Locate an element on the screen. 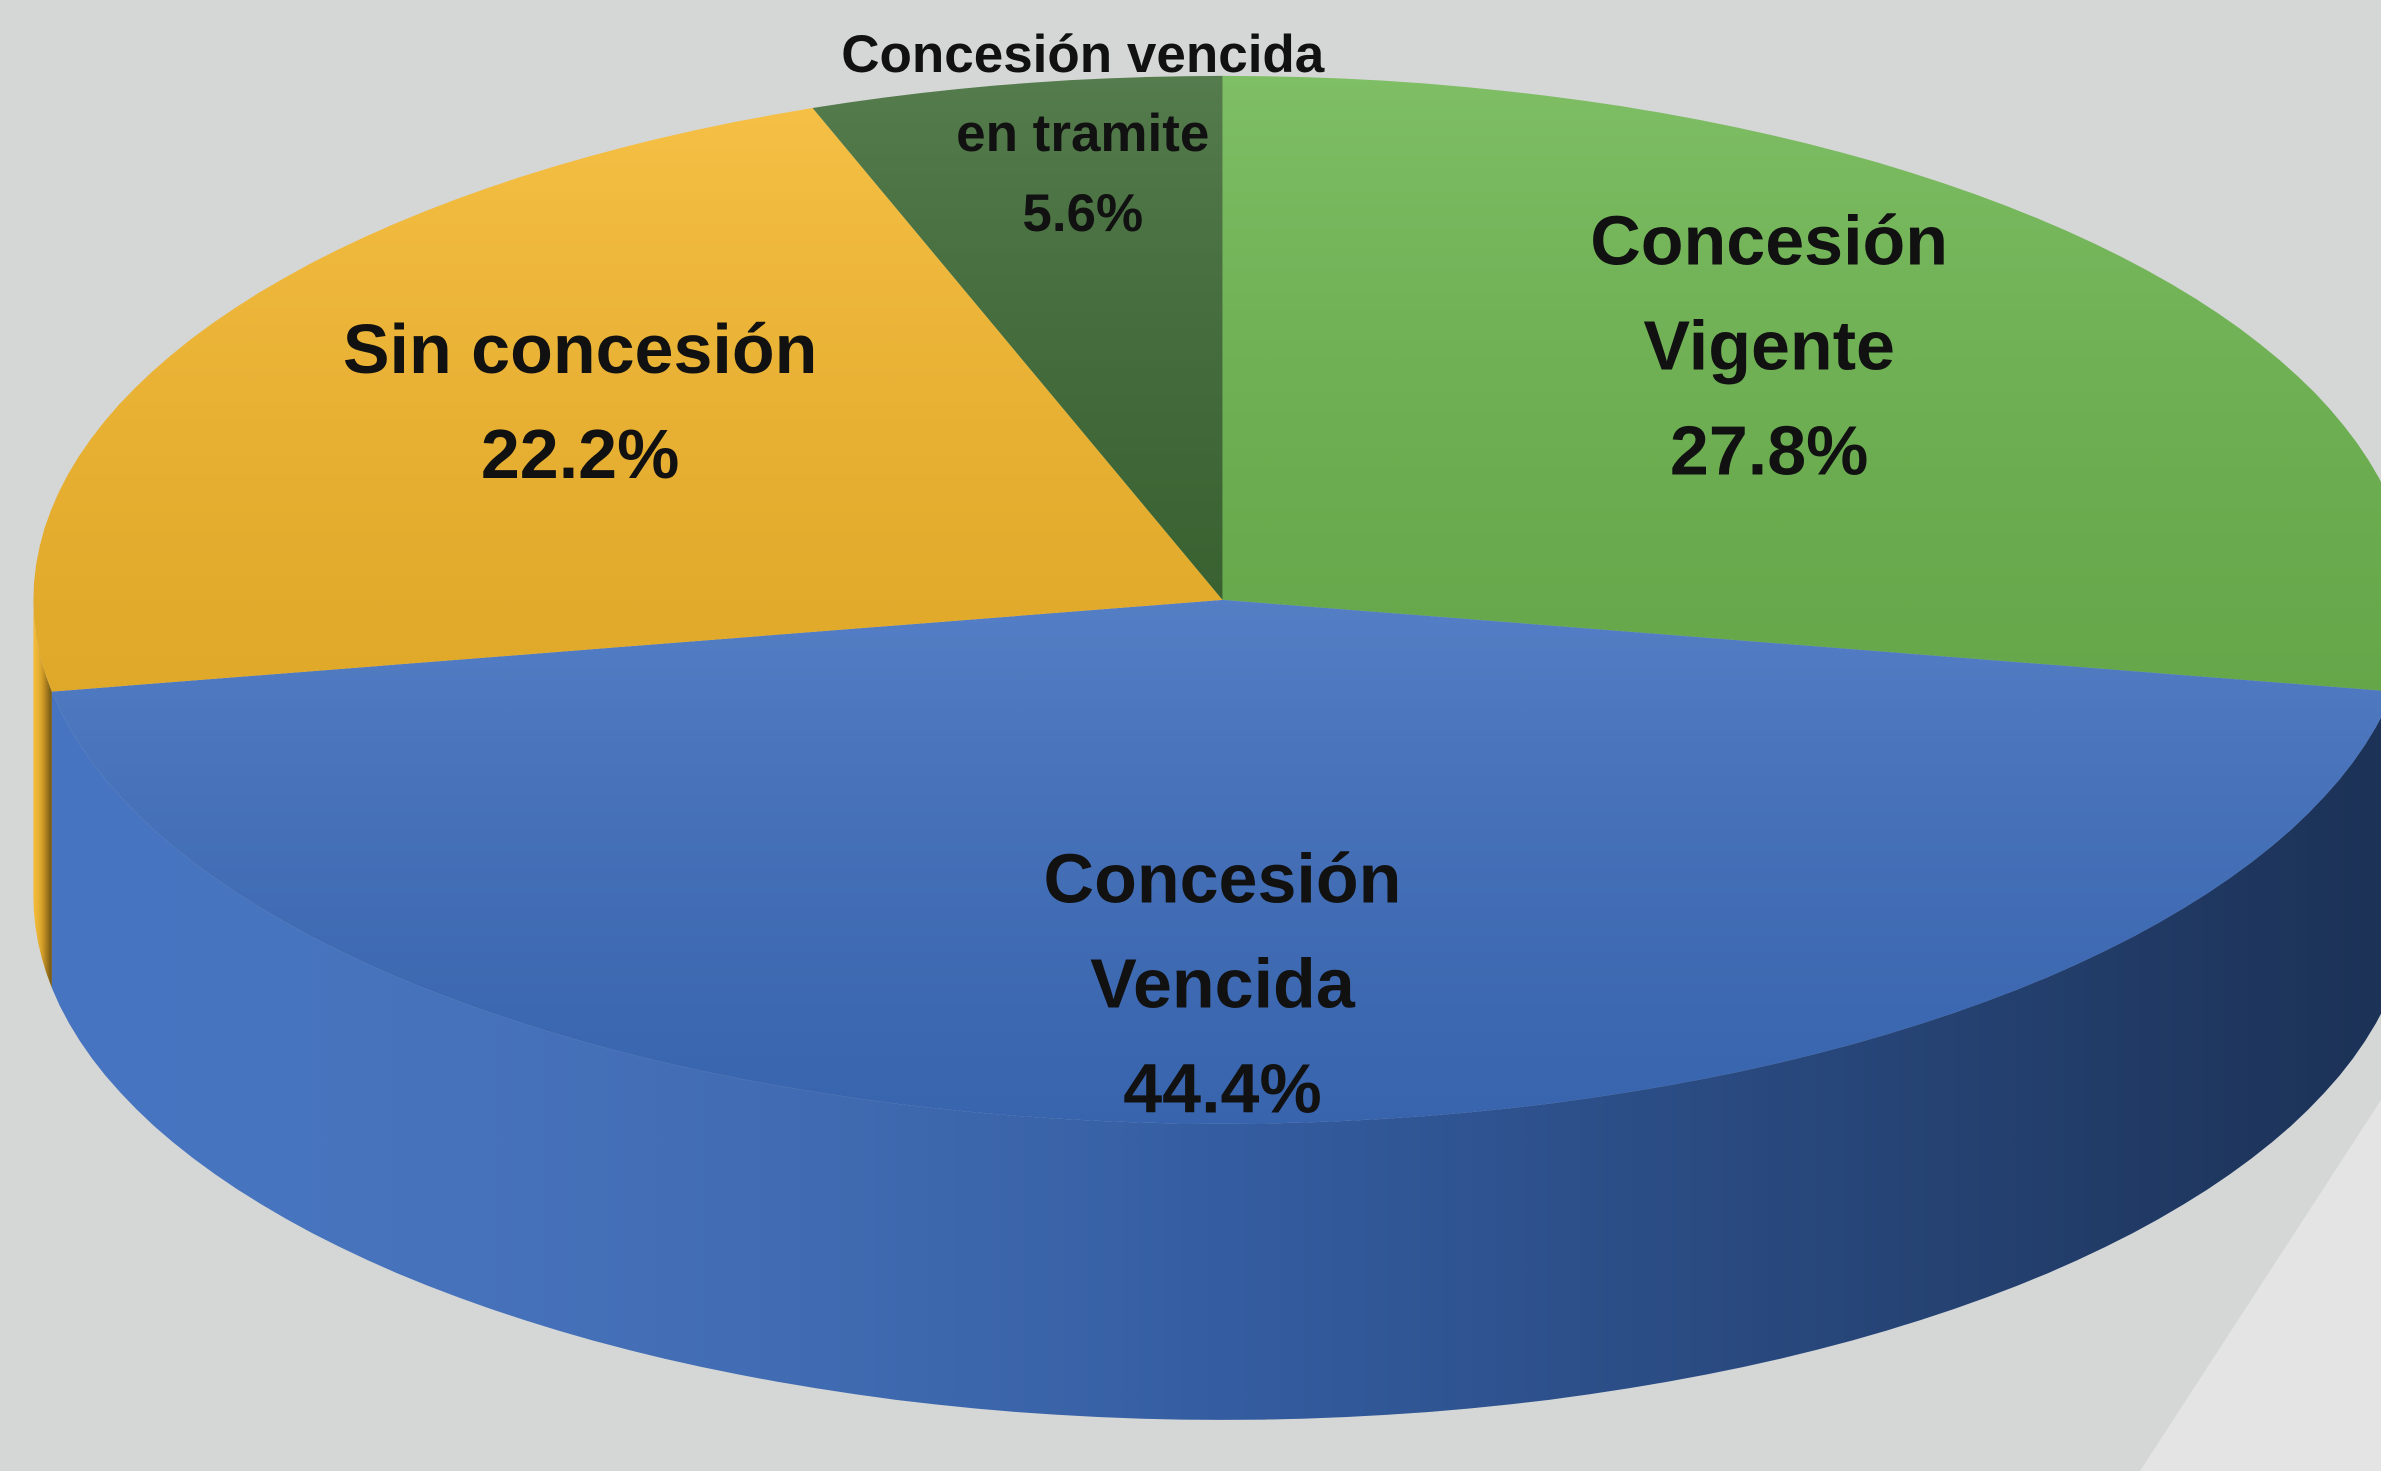 This screenshot has height=1471, width=2381. category-label: Concesión Vigente is located at coordinates (1769, 293).